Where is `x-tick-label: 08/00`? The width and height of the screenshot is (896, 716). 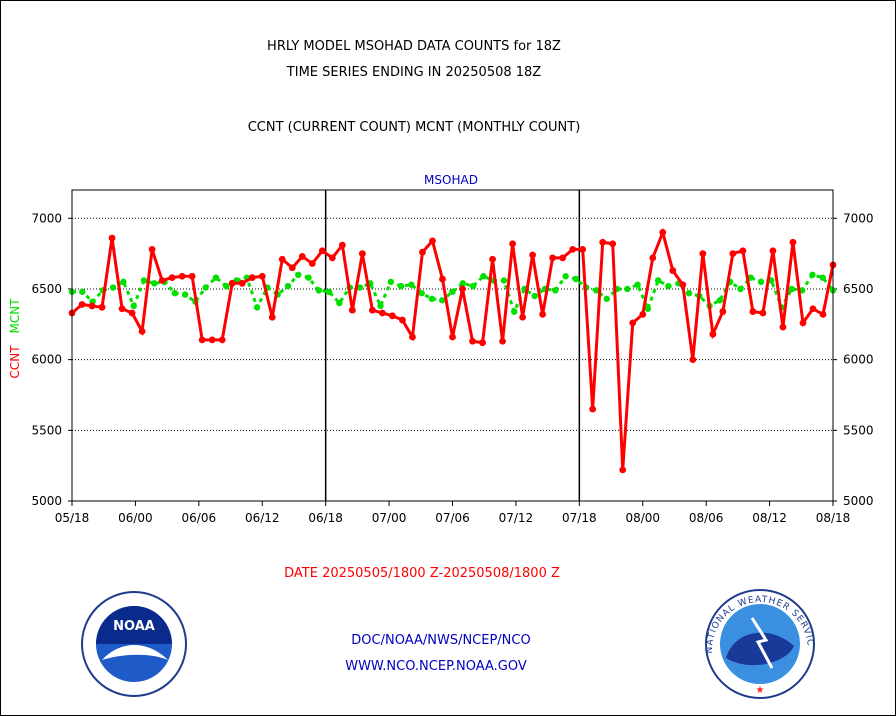
x-tick-label: 08/00 is located at coordinates (642, 518).